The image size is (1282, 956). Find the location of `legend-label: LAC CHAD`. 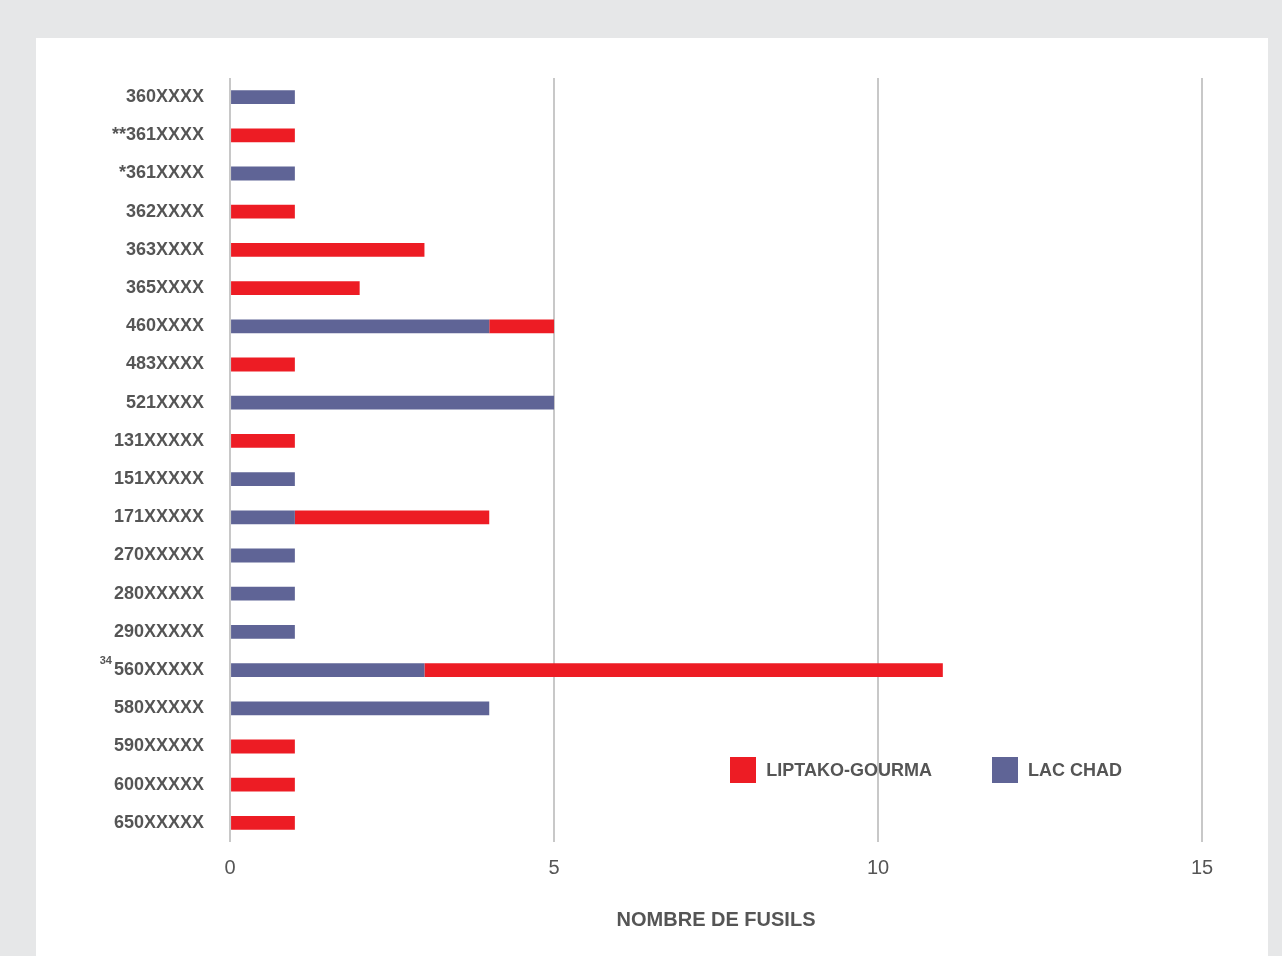

legend-label: LAC CHAD is located at coordinates (1075, 770).